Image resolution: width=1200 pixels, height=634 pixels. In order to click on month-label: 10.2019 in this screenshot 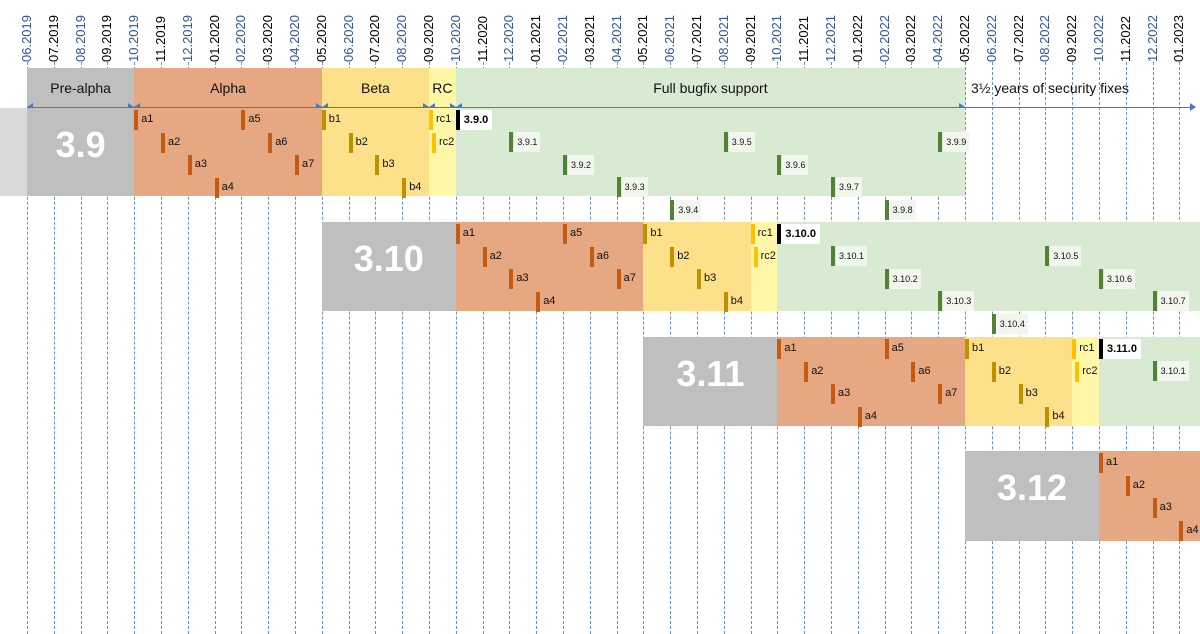, I will do `click(134, 33)`.